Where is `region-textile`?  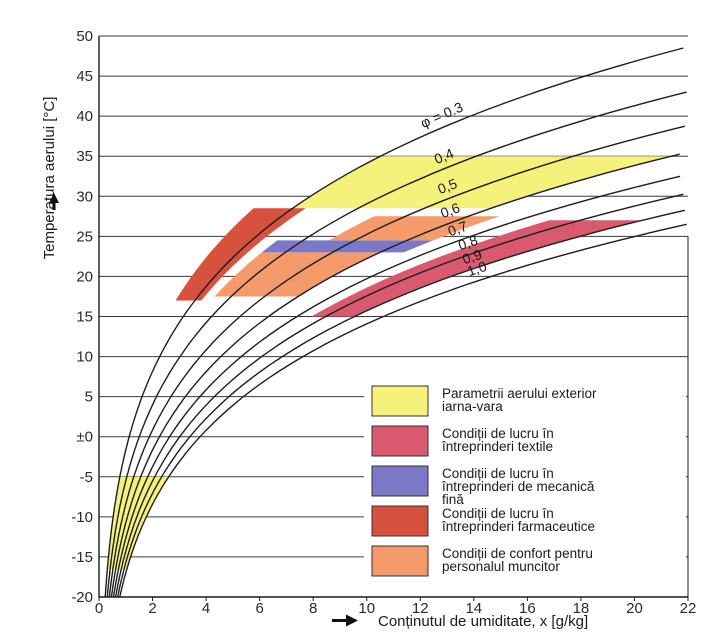 region-textile is located at coordinates (477, 268).